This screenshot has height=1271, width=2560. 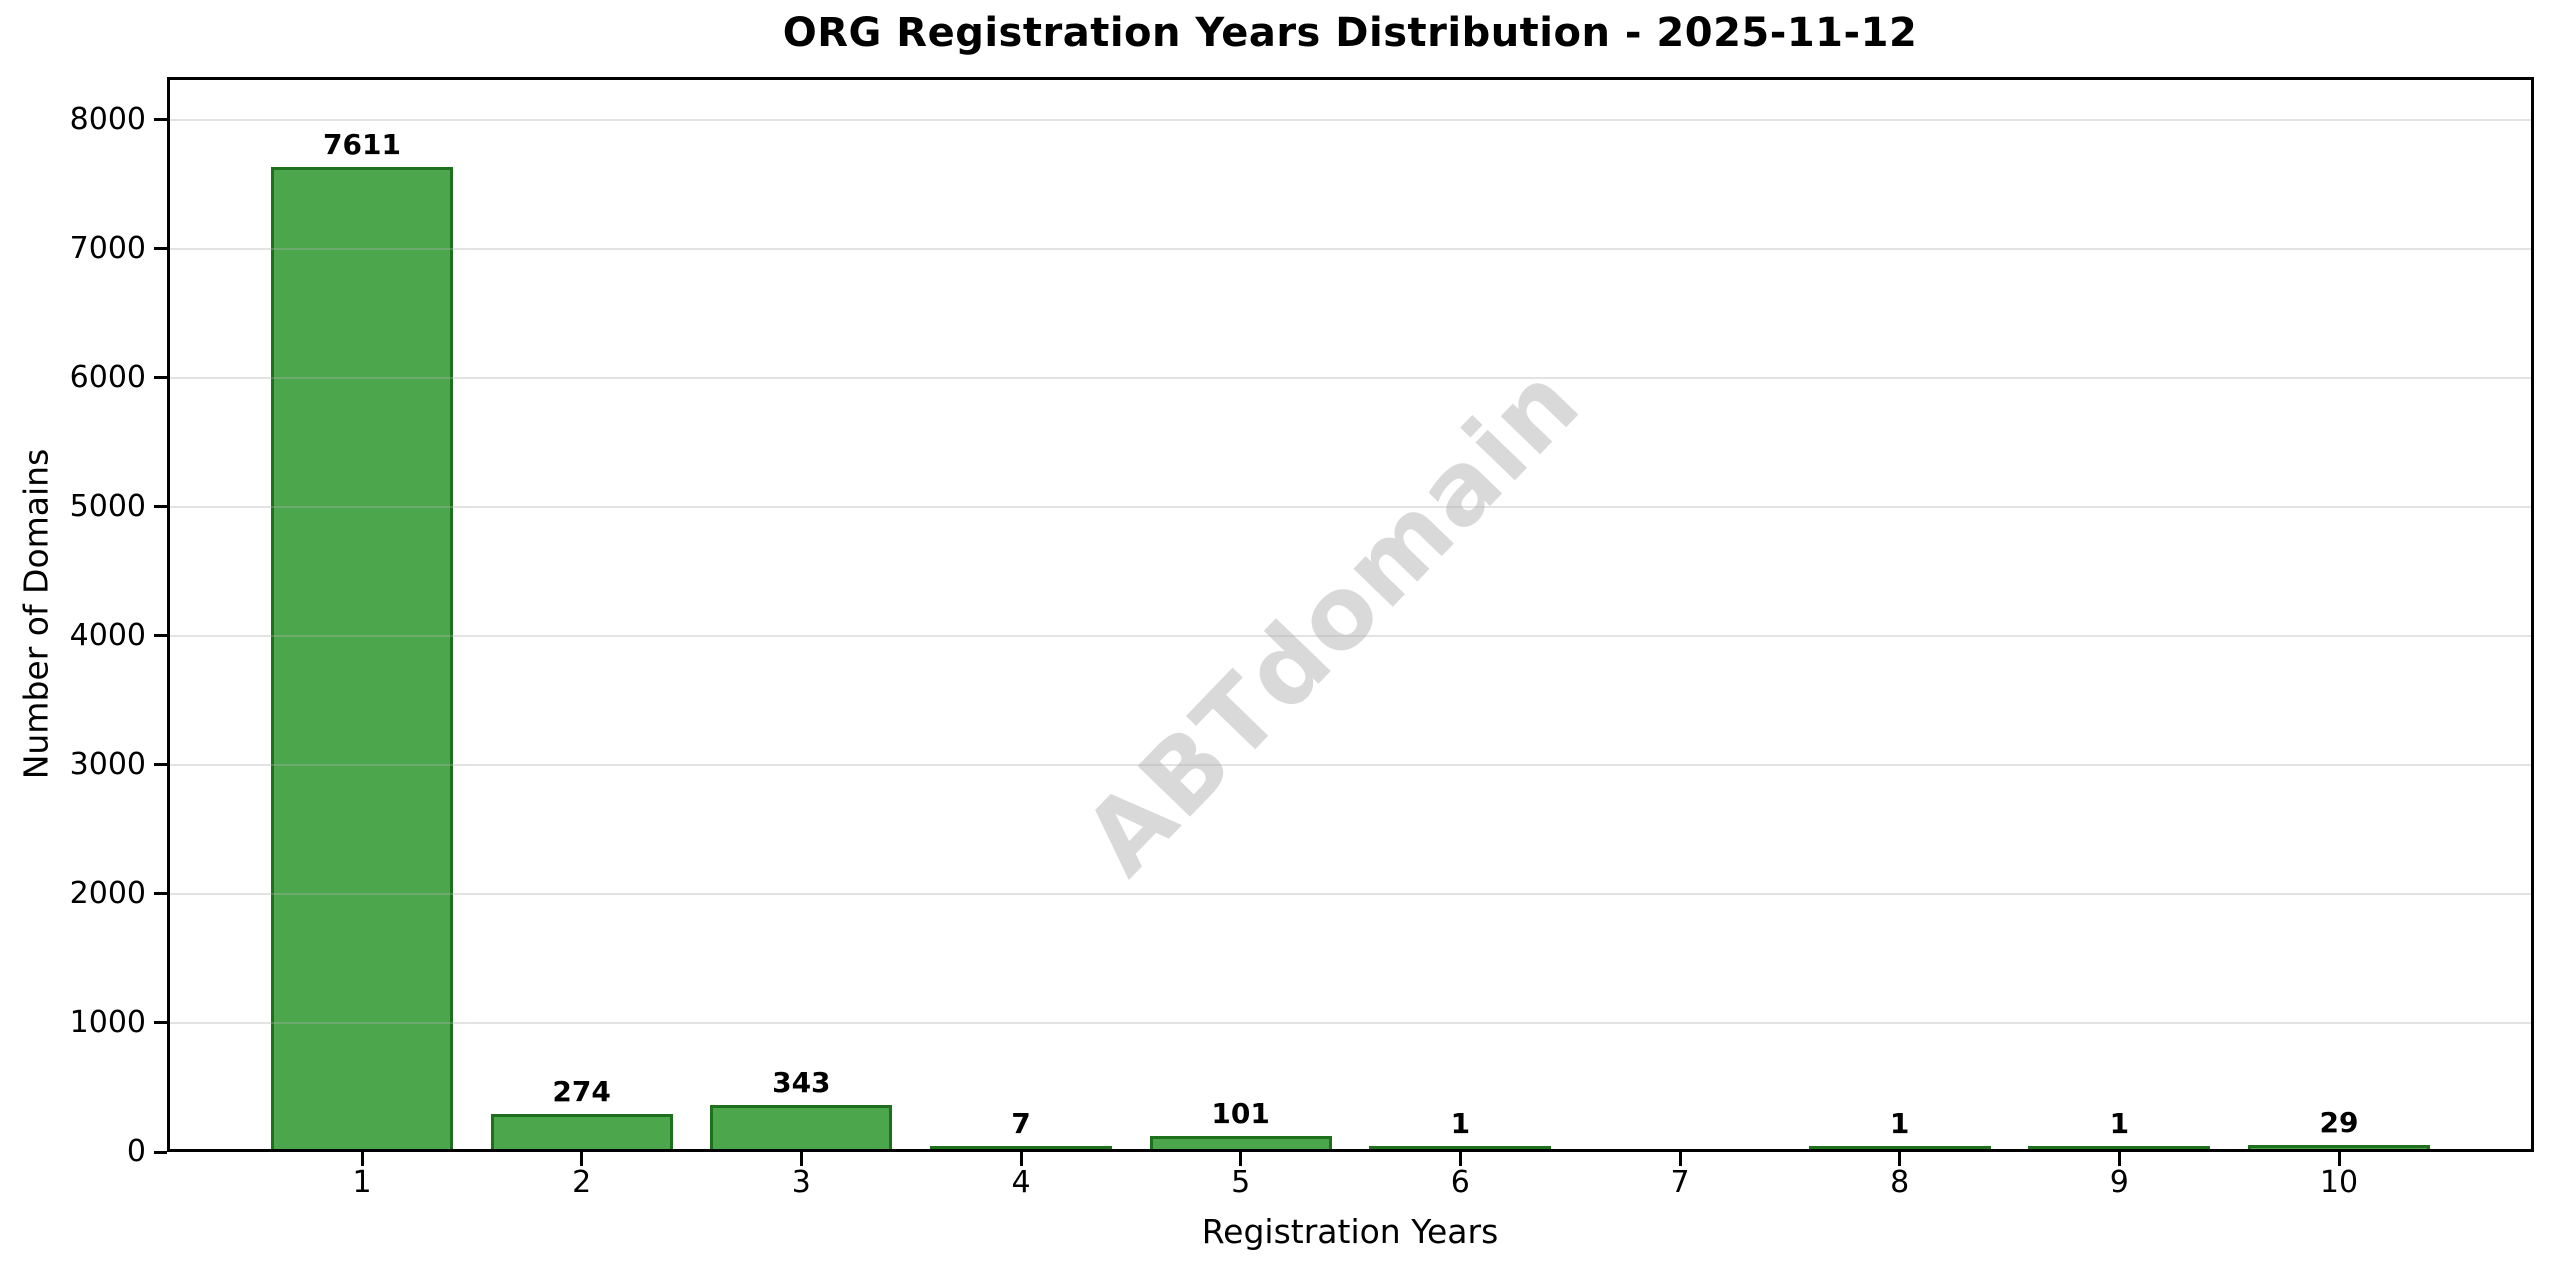 I want to click on x-tick-label: 4, so click(x=1021, y=1182).